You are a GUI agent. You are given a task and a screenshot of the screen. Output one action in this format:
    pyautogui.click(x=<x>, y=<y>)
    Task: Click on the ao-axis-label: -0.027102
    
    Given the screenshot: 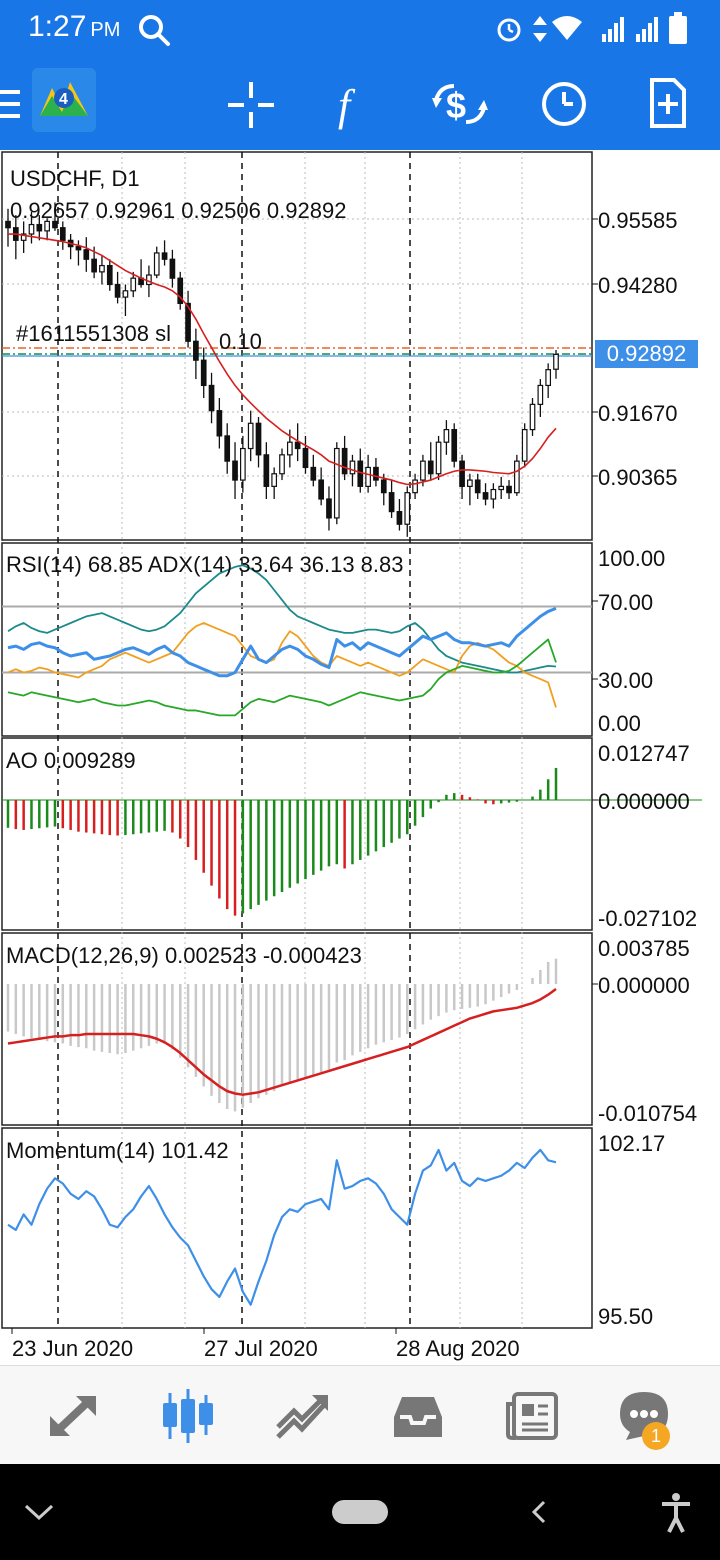 What is the action you would take?
    pyautogui.click(x=648, y=918)
    